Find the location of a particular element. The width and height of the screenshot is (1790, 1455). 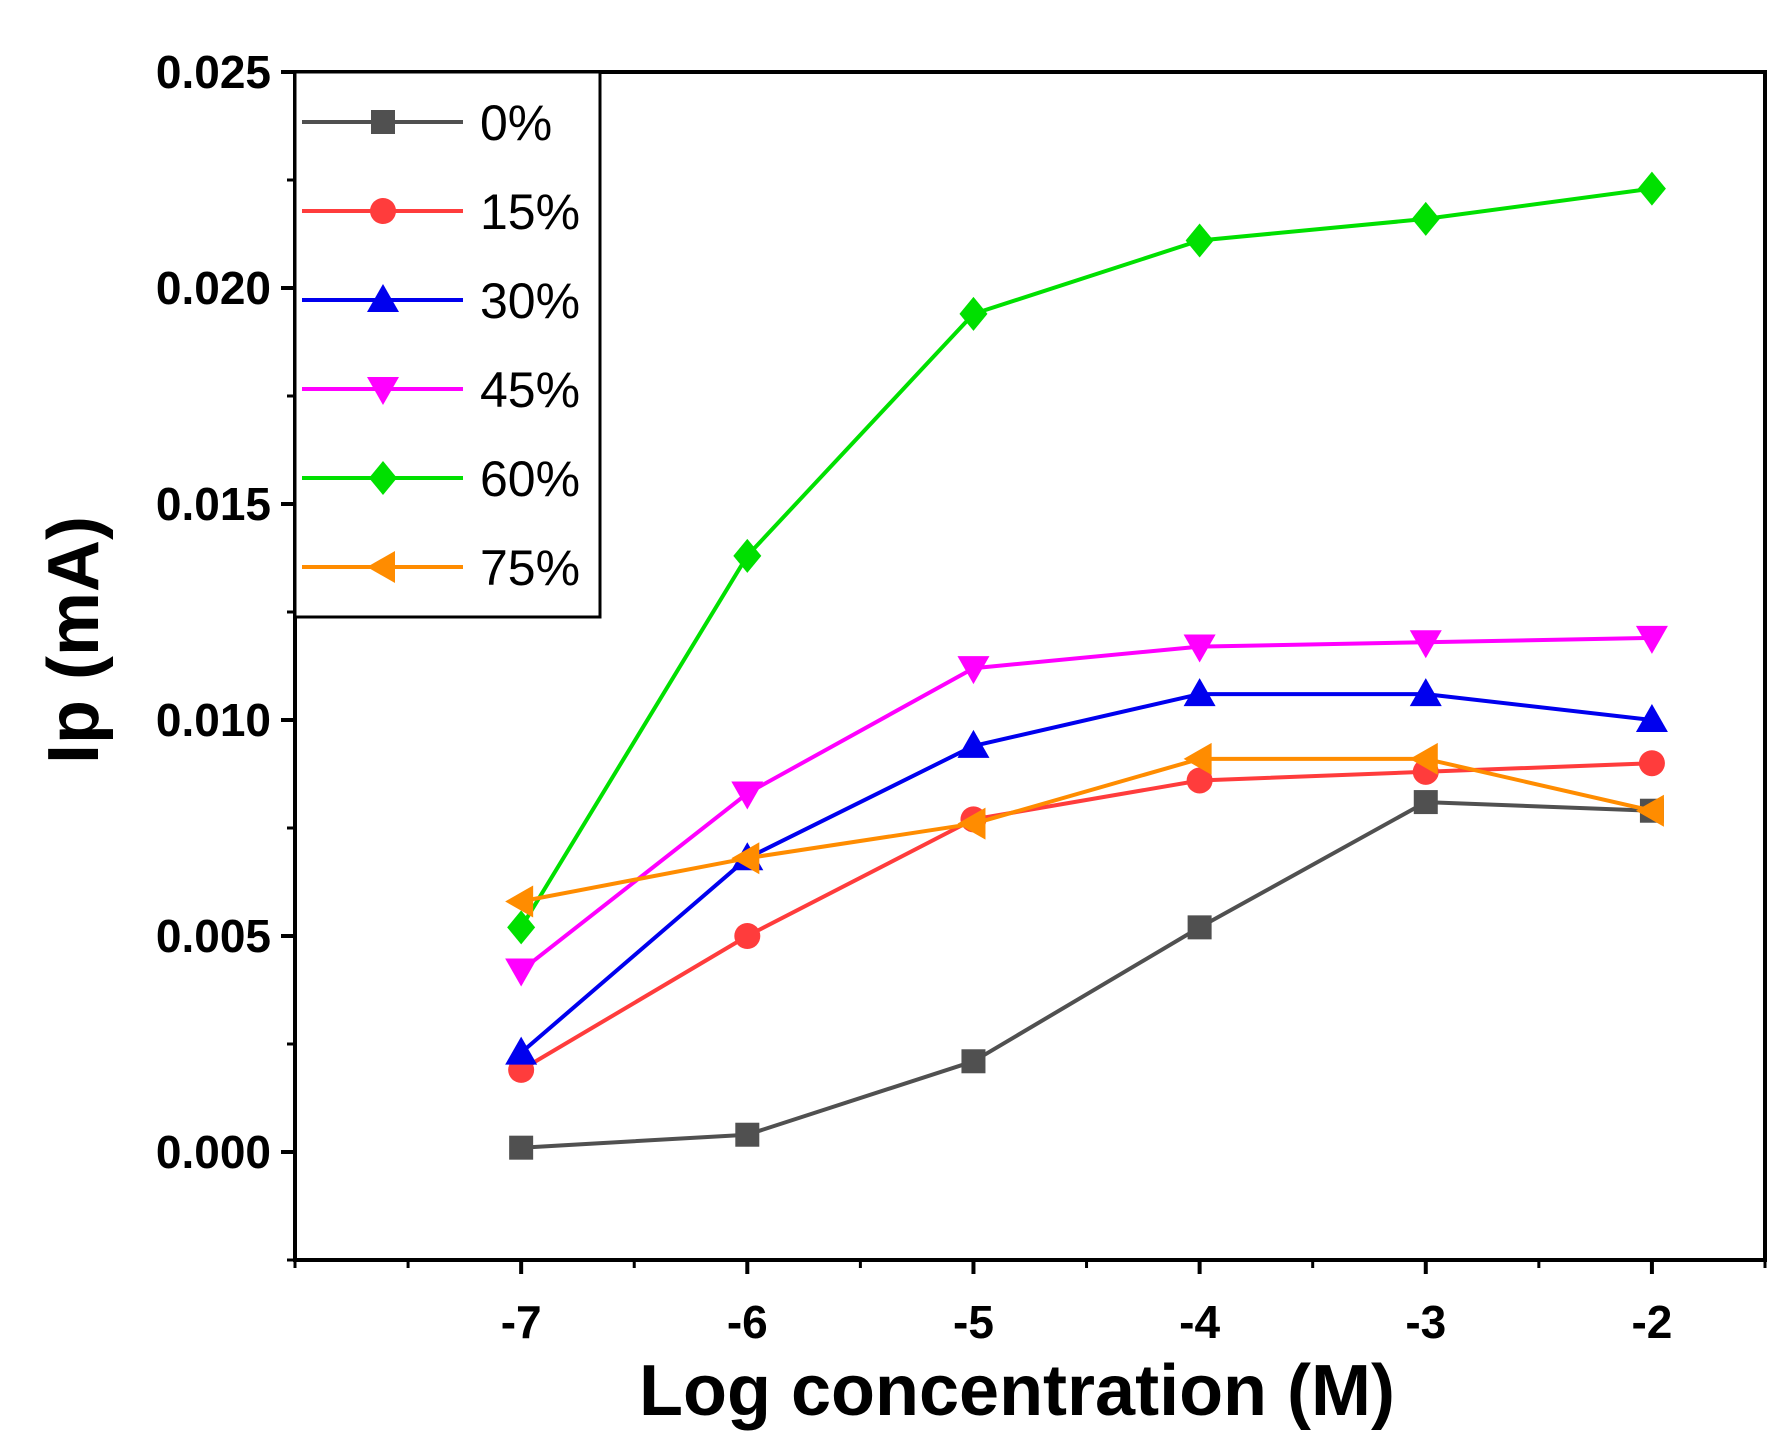

legend-item: 0% is located at coordinates (427, 123).